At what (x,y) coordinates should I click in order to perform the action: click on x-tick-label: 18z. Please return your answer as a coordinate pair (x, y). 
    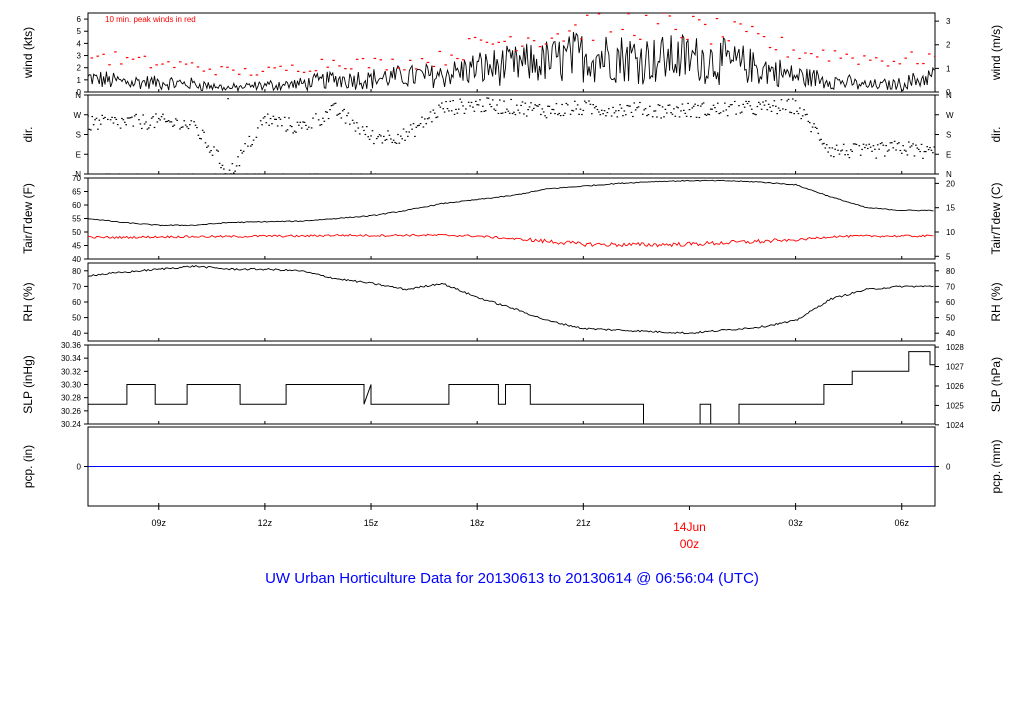
    Looking at the image, I should click on (477, 523).